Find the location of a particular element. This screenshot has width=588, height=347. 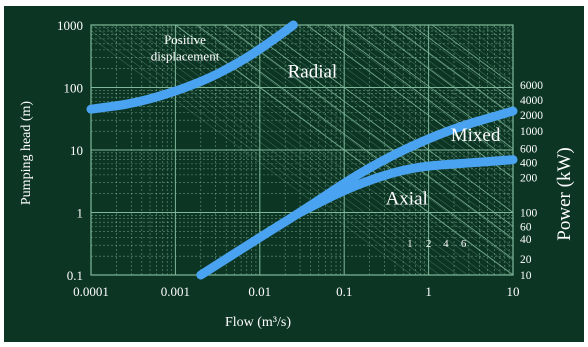

y-tick-labels: 0.1 1 10 100 1000 is located at coordinates (70, 150).